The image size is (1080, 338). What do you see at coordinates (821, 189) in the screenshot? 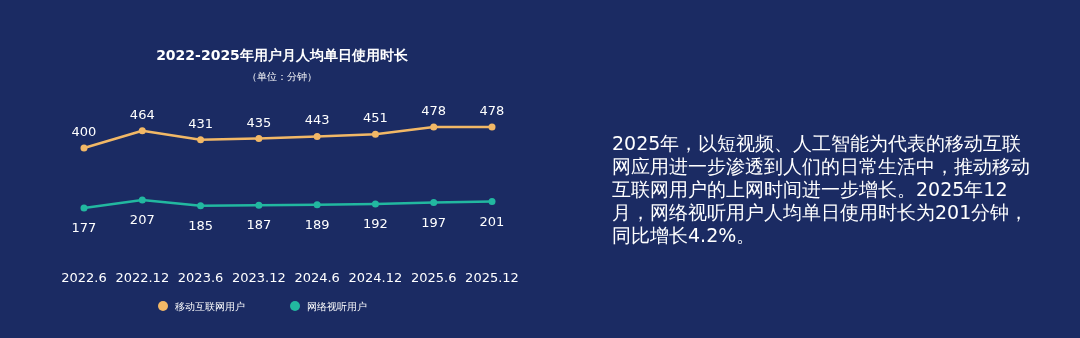
I see `text: 2025年，以短视频、人工智能为代表的移动互联网应用进一步渗透到人们的日常生活中，推动移动互联网用户的上网时间进一步增长。2025年12月，网络视听用户人均单日使用时长为201分钟，同比增长4.2%。` at bounding box center [821, 189].